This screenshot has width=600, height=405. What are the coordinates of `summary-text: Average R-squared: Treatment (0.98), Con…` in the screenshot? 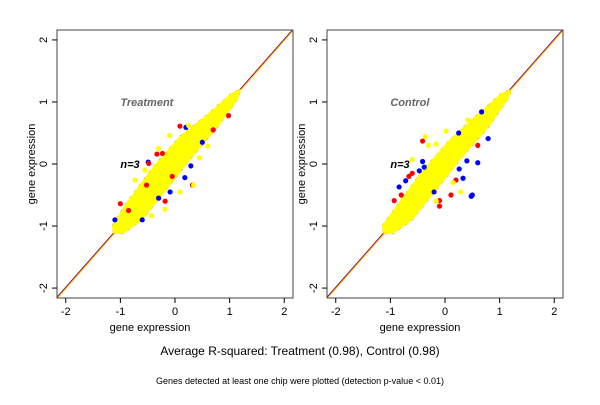 It's located at (299, 351).